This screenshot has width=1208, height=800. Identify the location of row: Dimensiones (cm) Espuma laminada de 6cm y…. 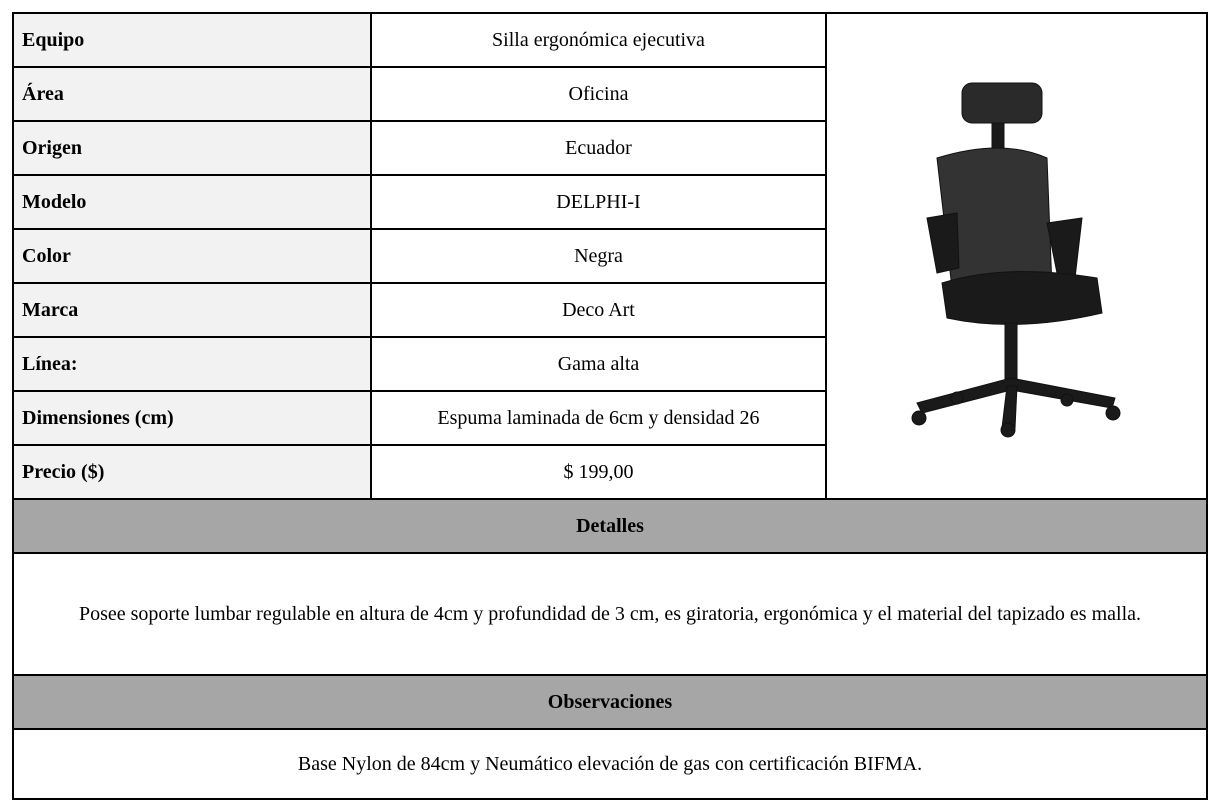
(609, 418).